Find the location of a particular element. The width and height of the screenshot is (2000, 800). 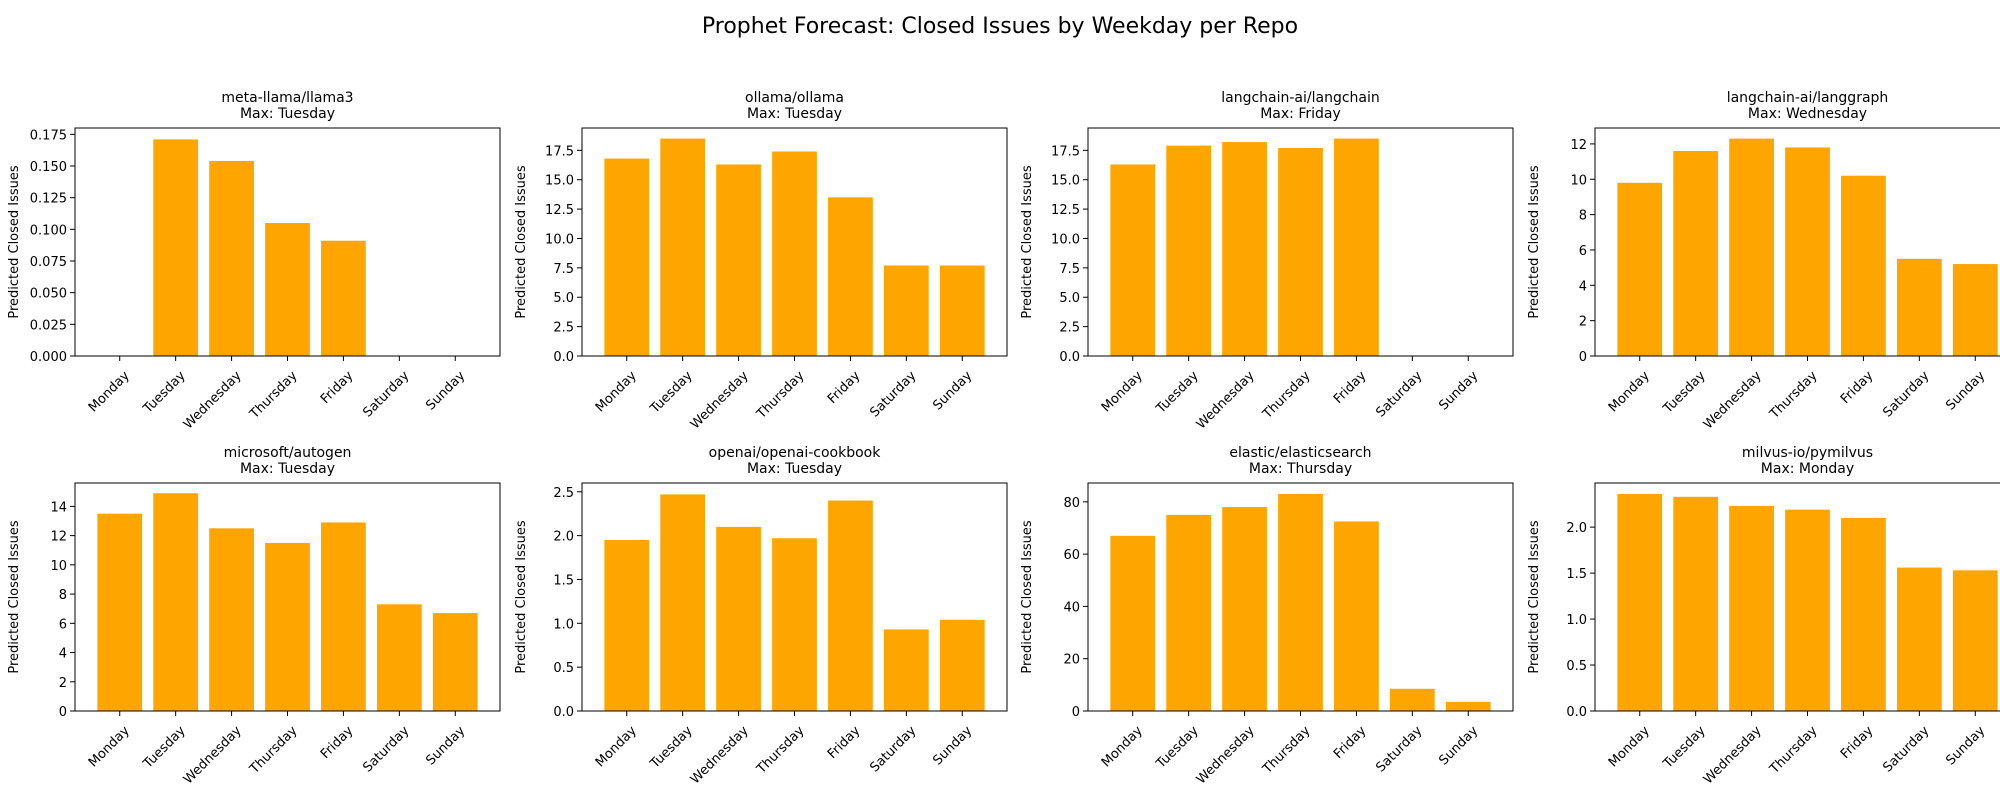

y-tick-label: 0.025 is located at coordinates (48, 325).